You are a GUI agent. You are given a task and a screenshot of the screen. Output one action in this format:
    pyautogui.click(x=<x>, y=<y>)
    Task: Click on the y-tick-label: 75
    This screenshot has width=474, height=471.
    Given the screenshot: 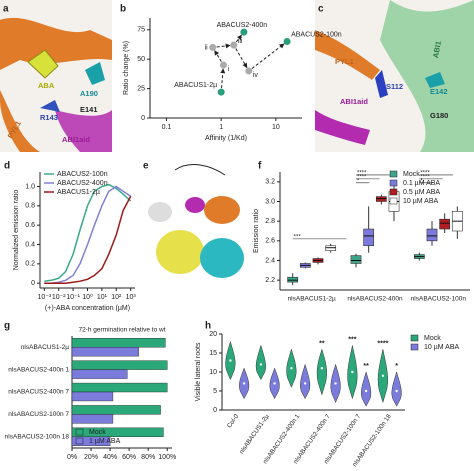 What is the action you would take?
    pyautogui.click(x=141, y=30)
    